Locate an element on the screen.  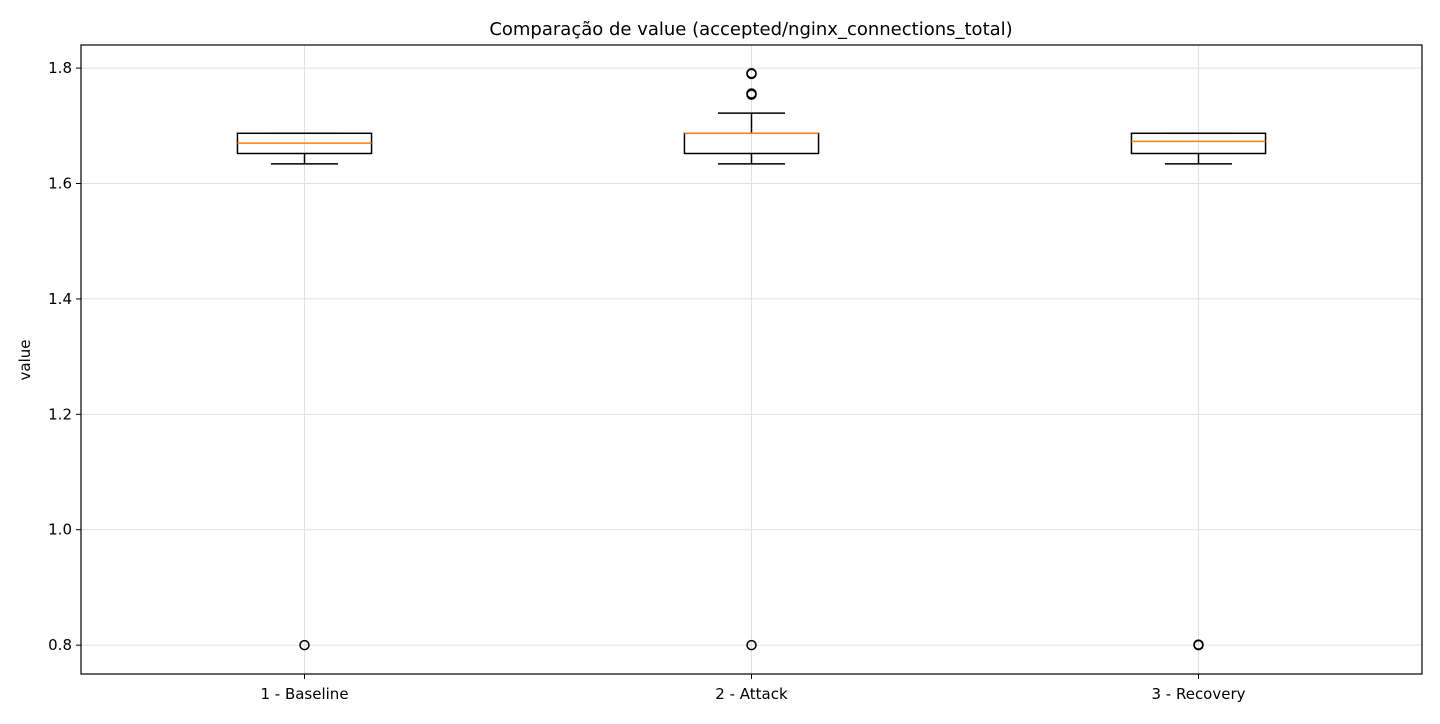
y-tick-label: 0.8 is located at coordinates (60, 645).